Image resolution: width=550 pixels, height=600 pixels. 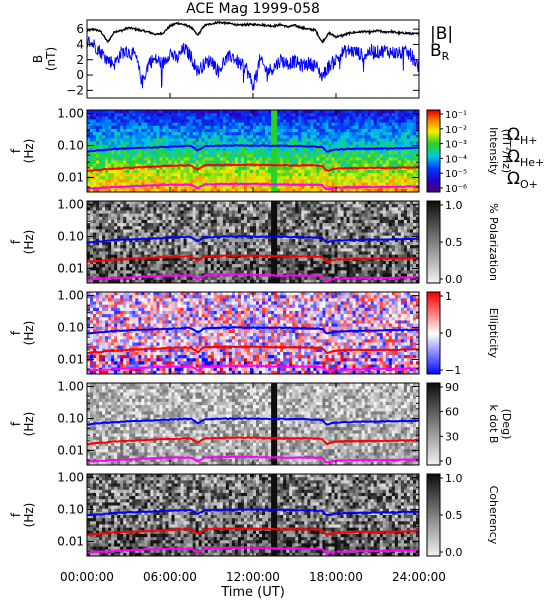 What do you see at coordinates (456, 130) in the screenshot?
I see `colorbar-tick-label: 10⁻²` at bounding box center [456, 130].